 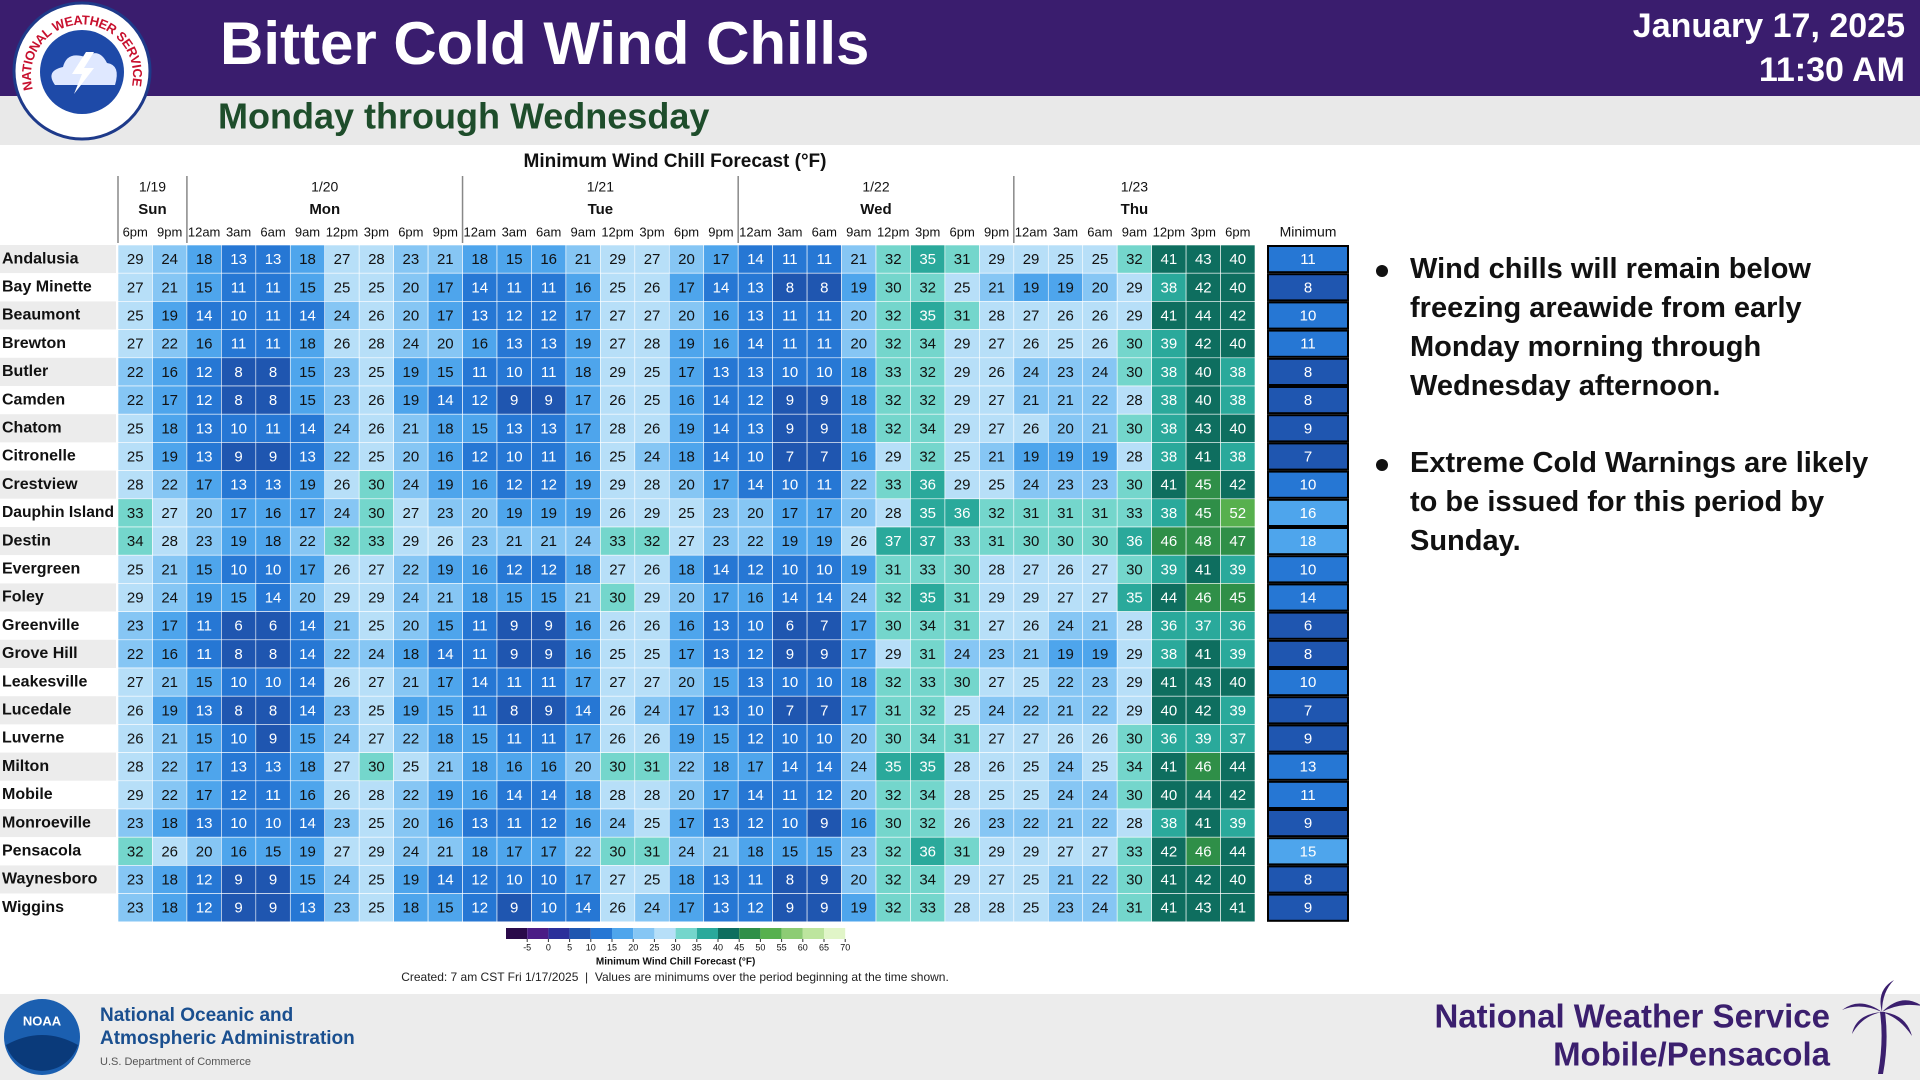 I want to click on minimum-cell, so click(x=1308, y=287).